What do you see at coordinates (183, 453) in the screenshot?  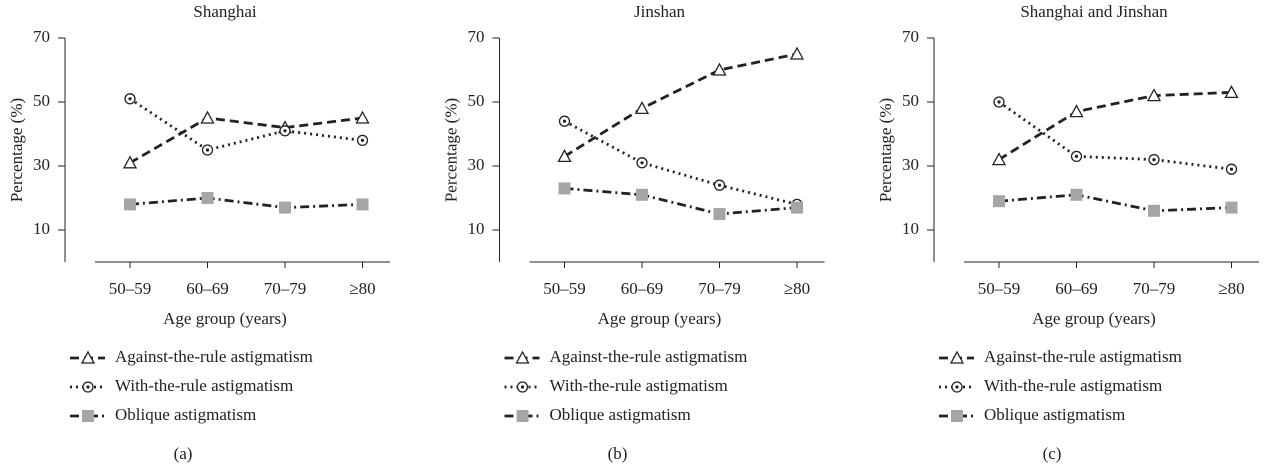 I see `panel-label: (a)` at bounding box center [183, 453].